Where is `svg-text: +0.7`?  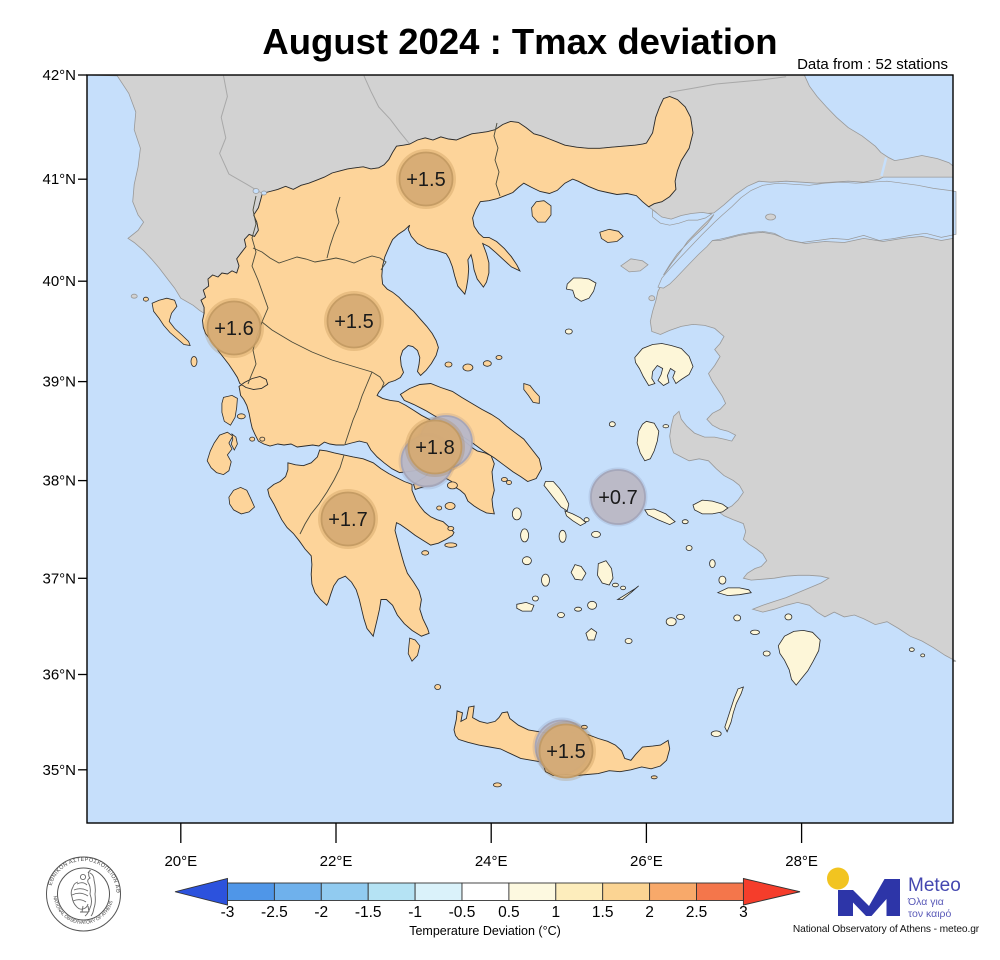
svg-text: +0.7 is located at coordinates (617, 498).